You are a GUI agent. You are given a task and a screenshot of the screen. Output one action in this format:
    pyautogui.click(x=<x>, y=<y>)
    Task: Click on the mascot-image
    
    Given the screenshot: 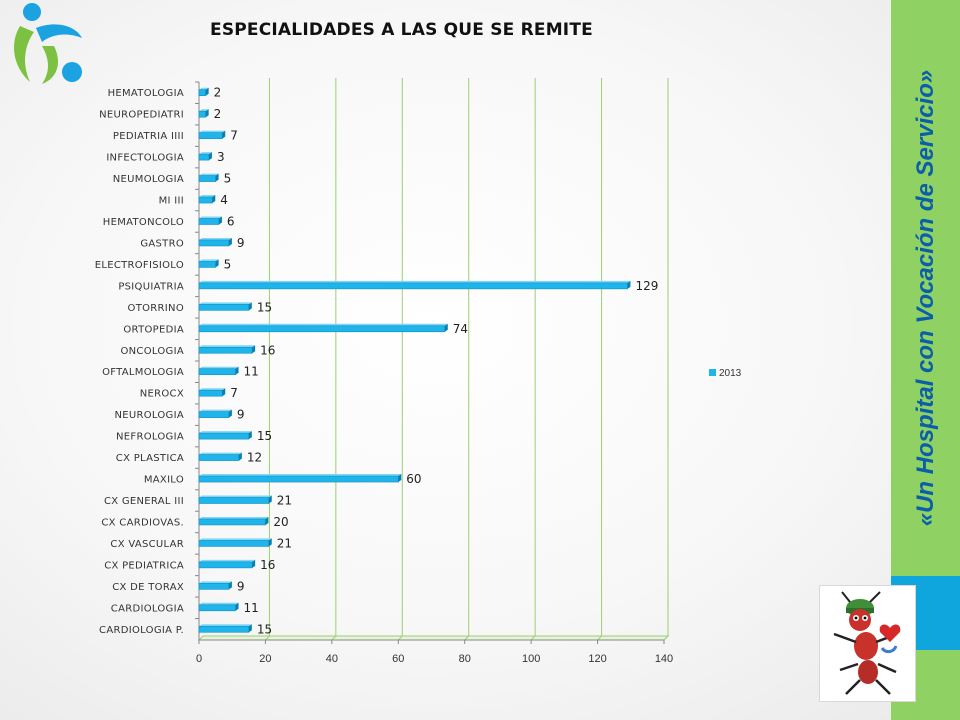 What is the action you would take?
    pyautogui.click(x=867, y=643)
    